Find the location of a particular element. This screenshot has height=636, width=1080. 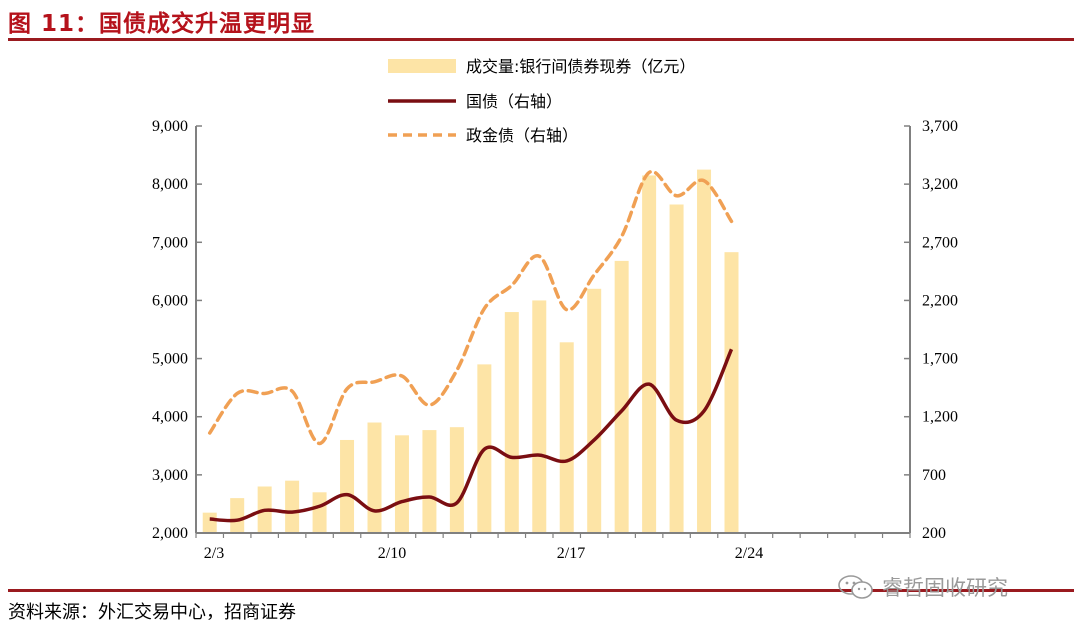

watermark: 睿哲固收研究 is located at coordinates (922, 587).